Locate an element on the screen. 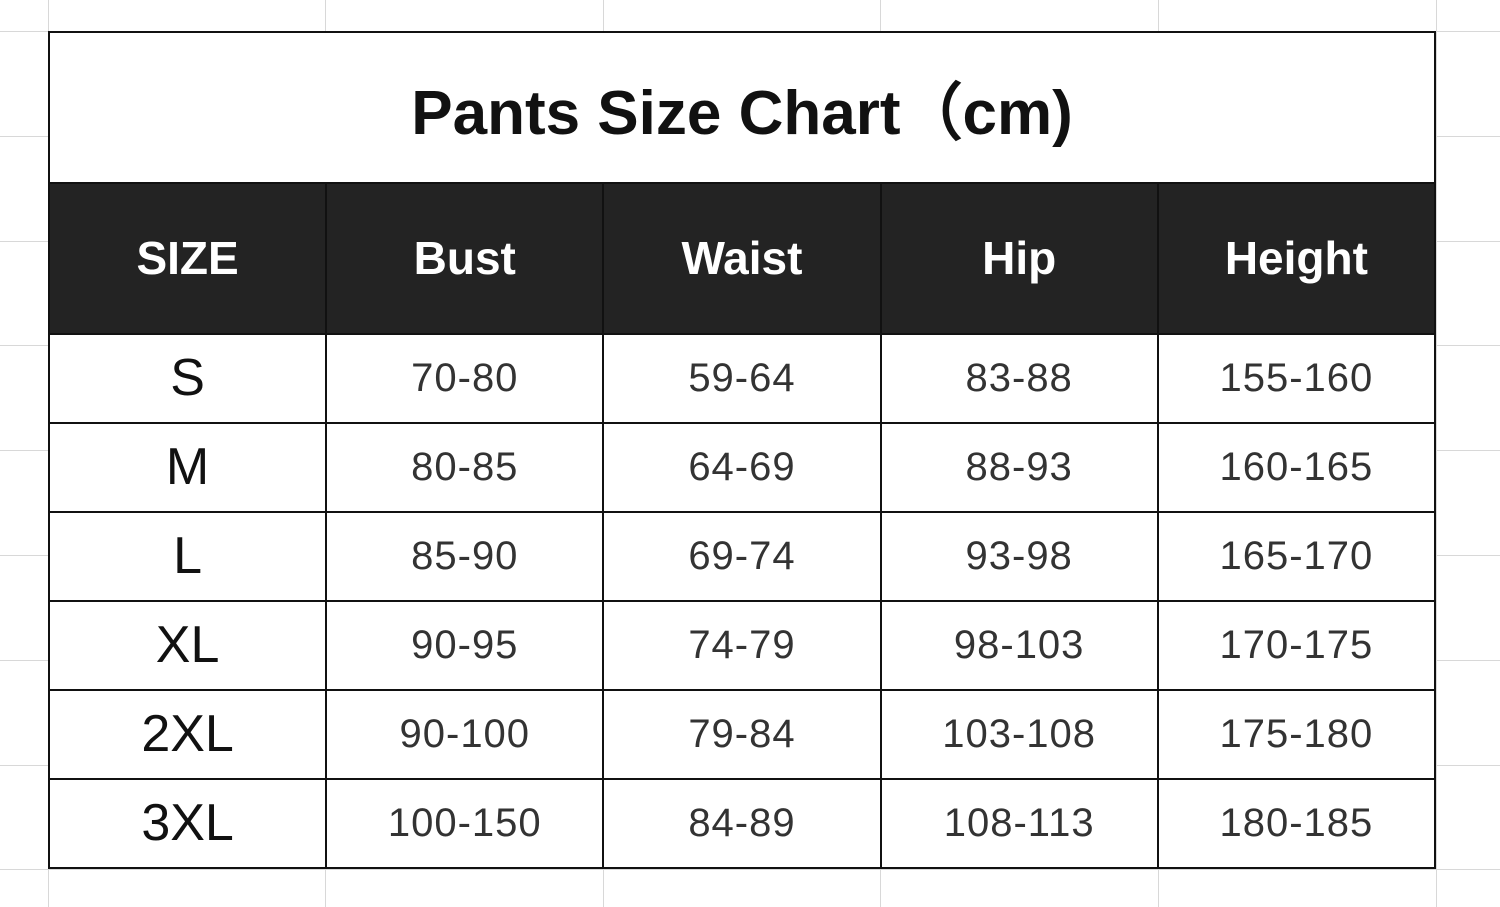 Image resolution: width=1500 pixels, height=907 pixels. bust-cell: 80-85 is located at coordinates (465, 467).